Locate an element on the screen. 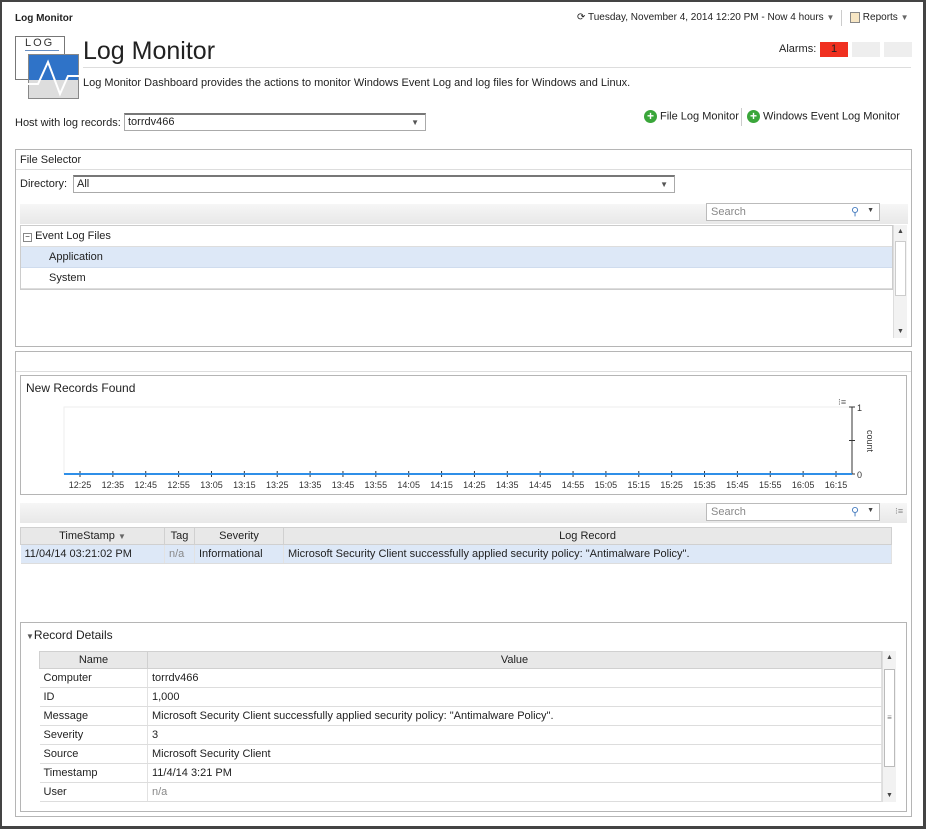 Image resolution: width=926 pixels, height=829 pixels. time-icon: ⟳ is located at coordinates (582, 17).